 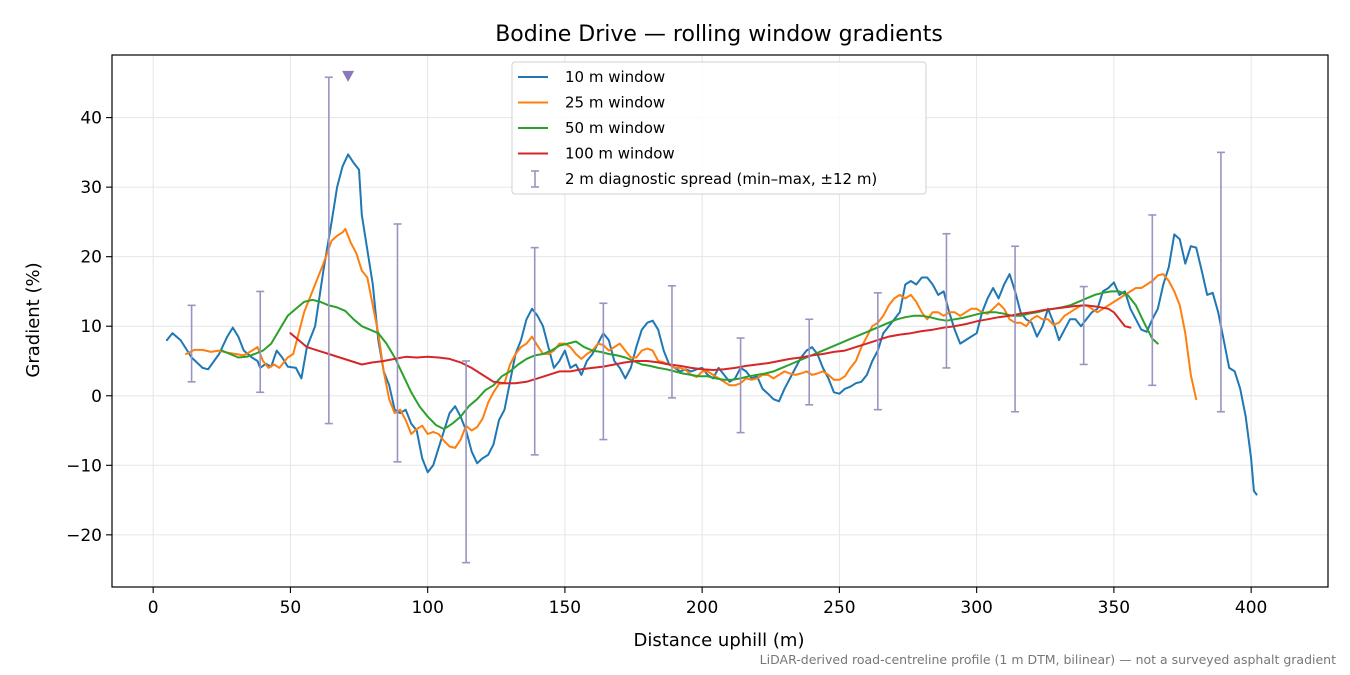 I want to click on x-axis-ticks: 0 50 100 150 200 250 300 350 400, so click(x=707, y=602).